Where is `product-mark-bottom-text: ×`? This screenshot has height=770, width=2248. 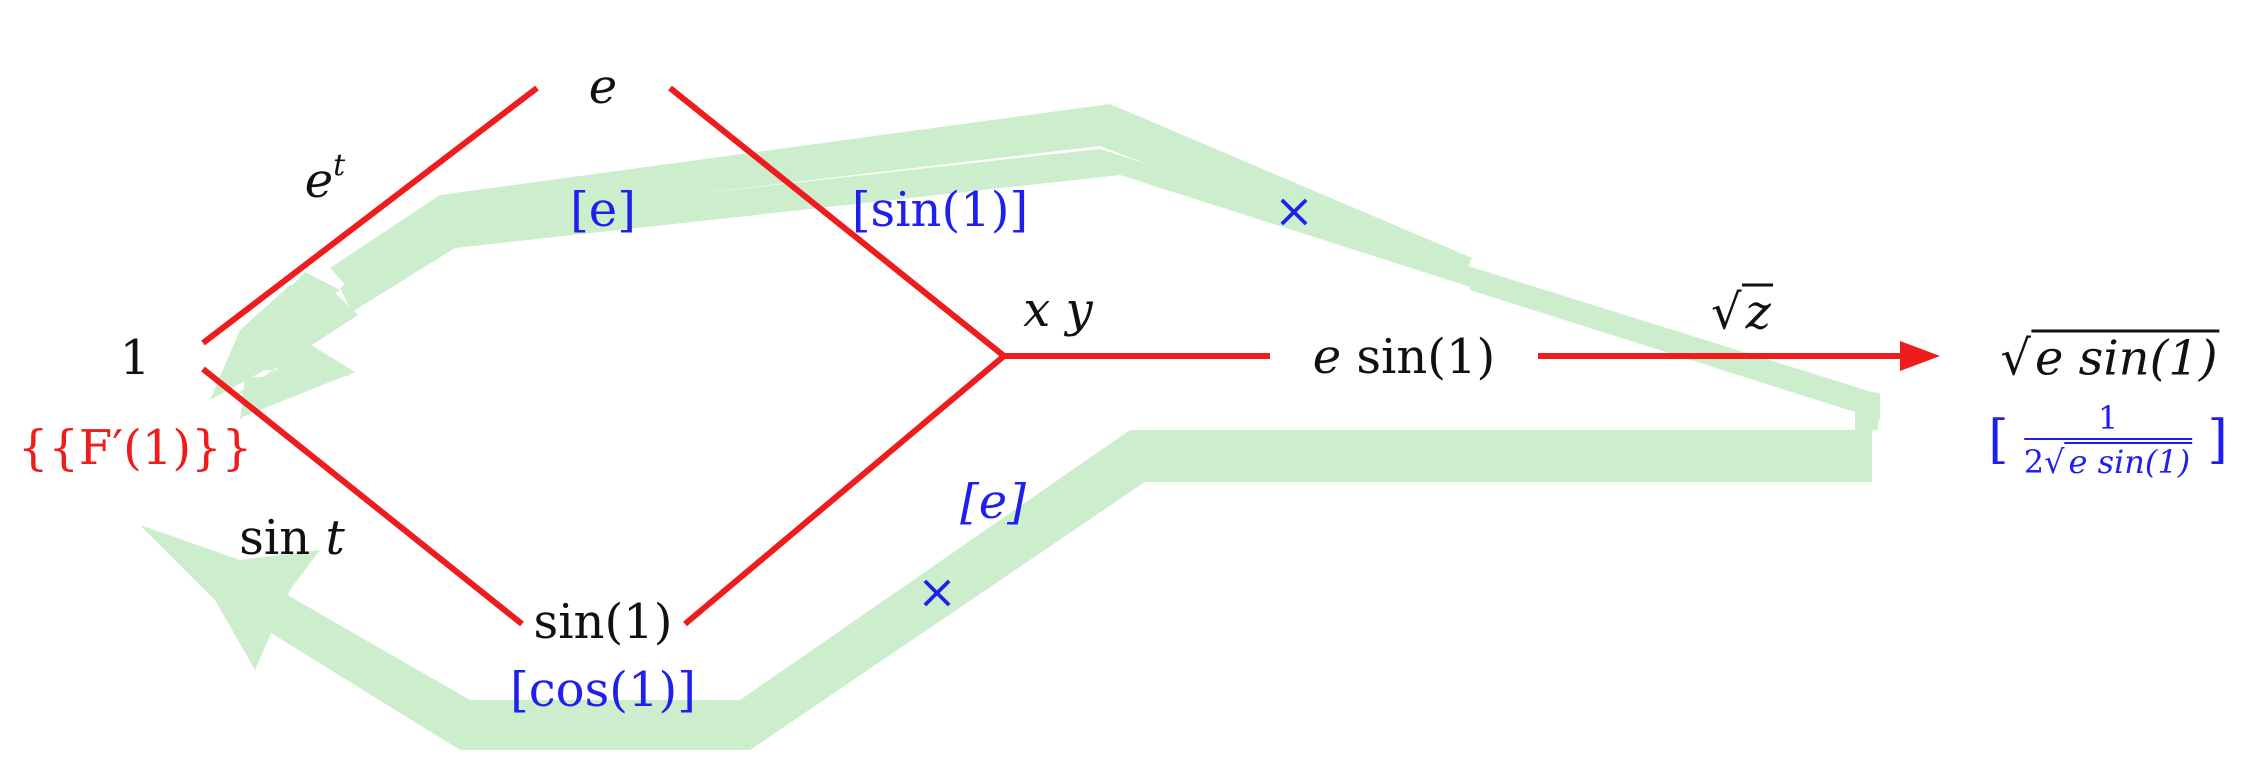 product-mark-bottom-text: × is located at coordinates (937, 592).